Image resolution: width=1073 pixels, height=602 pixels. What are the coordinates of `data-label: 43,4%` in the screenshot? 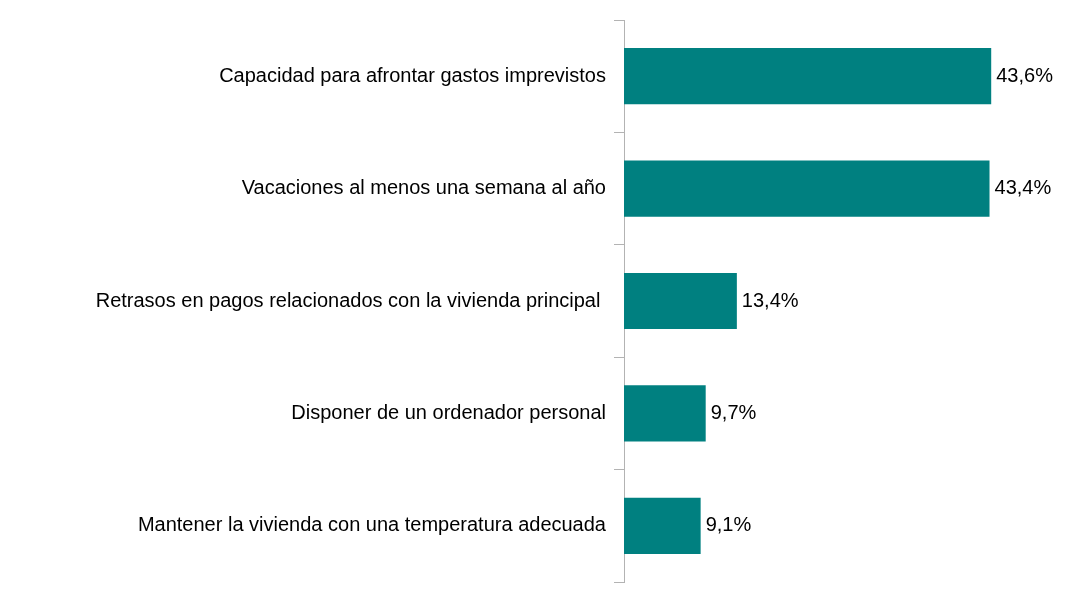 It's located at (1023, 187).